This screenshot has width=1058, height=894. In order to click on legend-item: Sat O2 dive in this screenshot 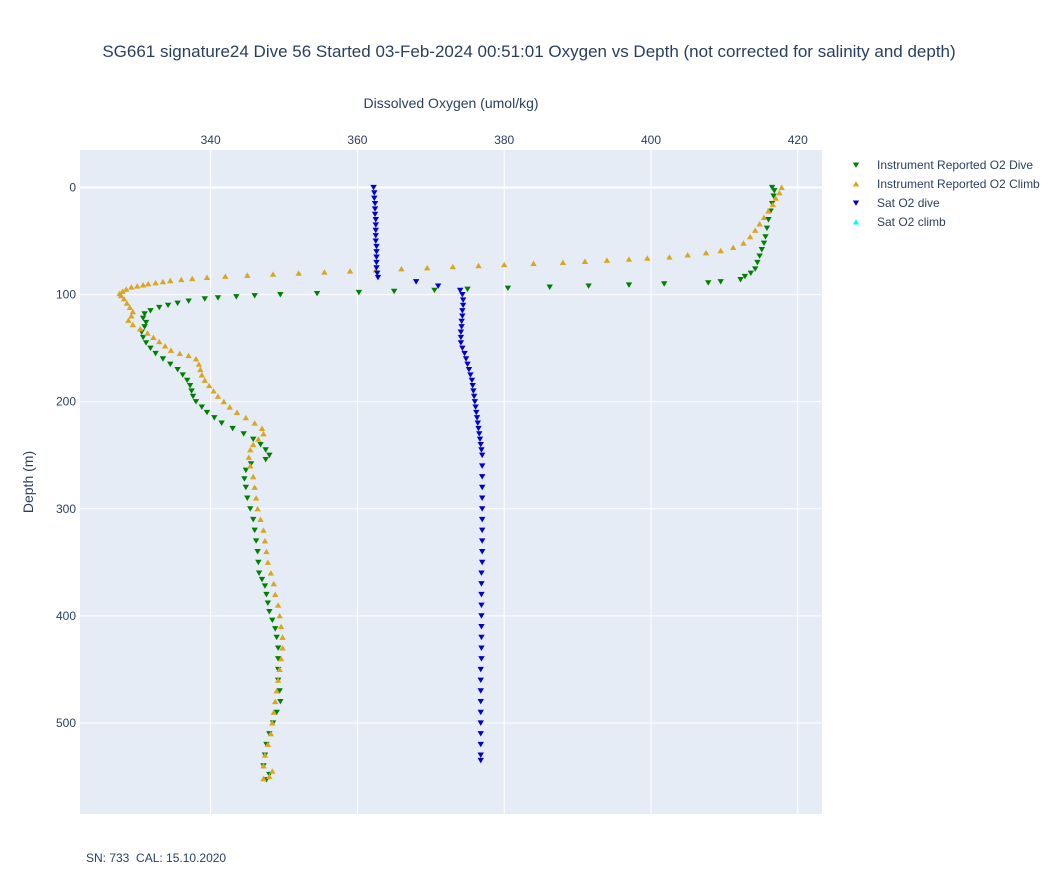, I will do `click(896, 203)`.